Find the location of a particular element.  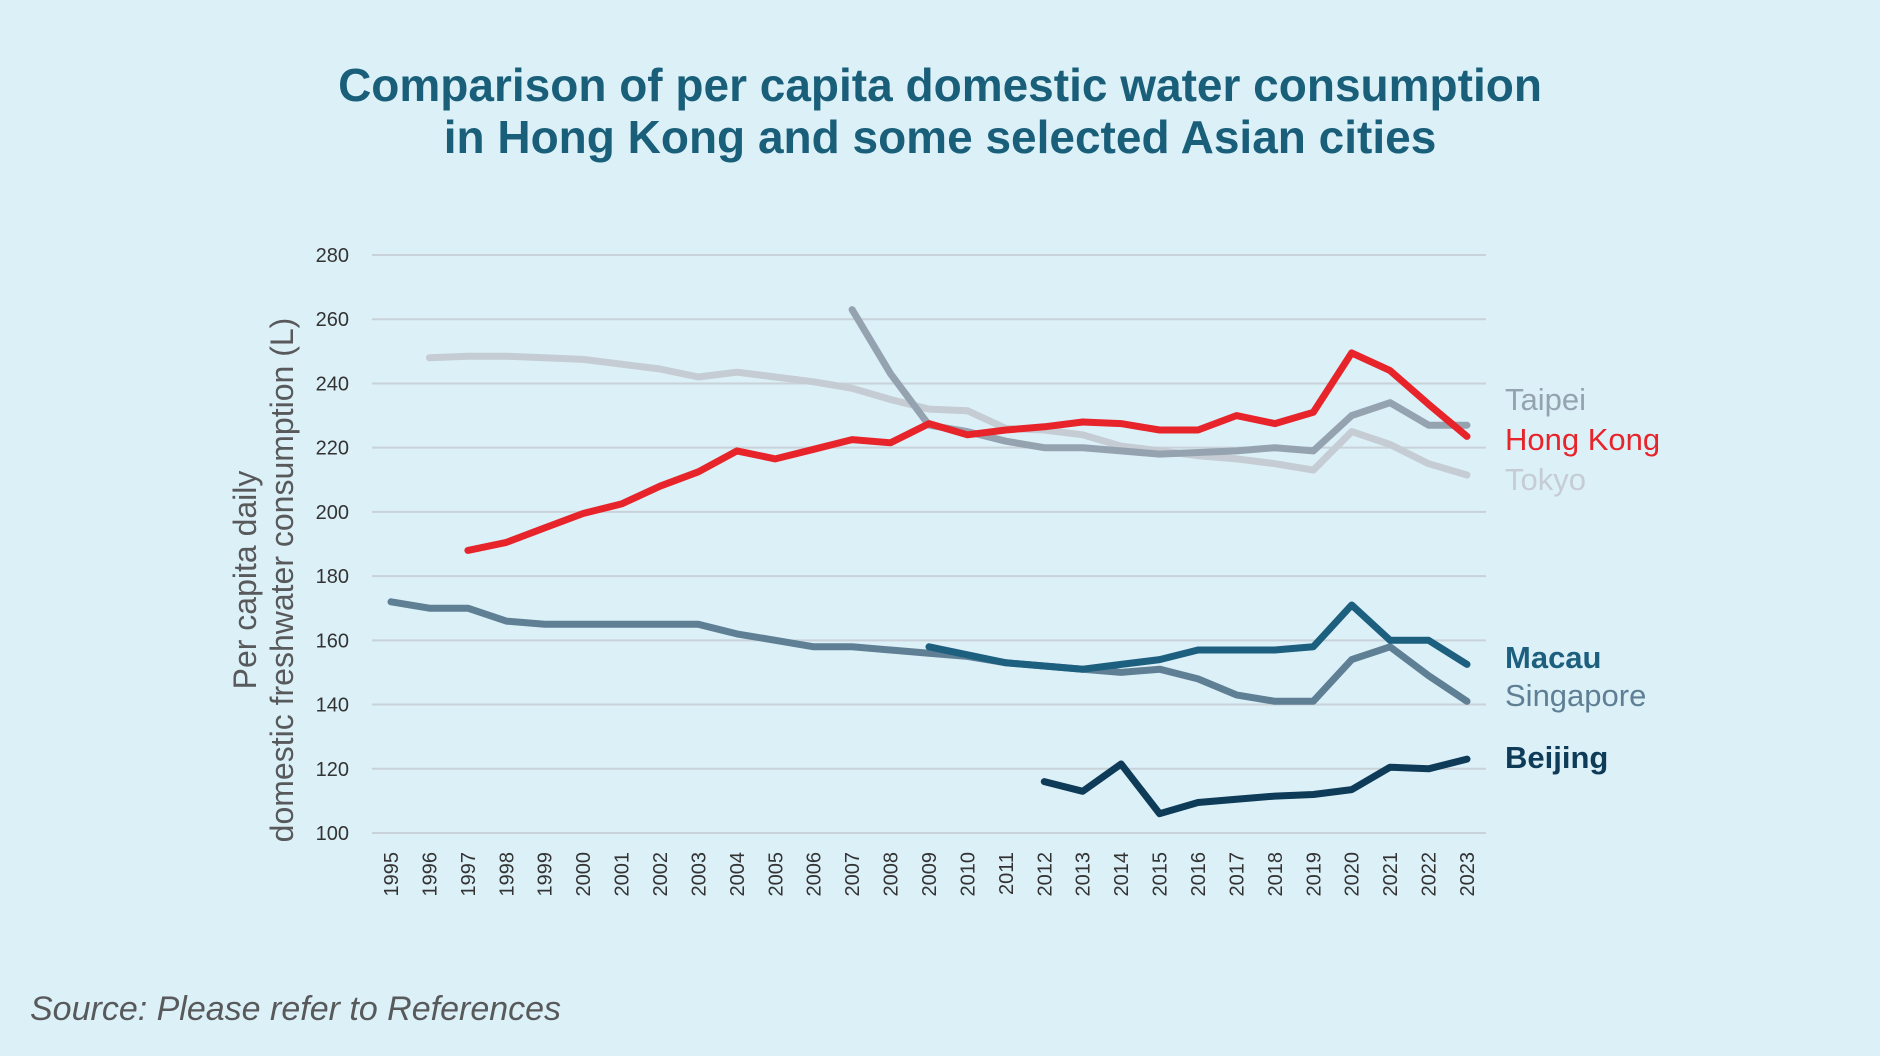

x-tick-label: 2022 is located at coordinates (1430, 874).